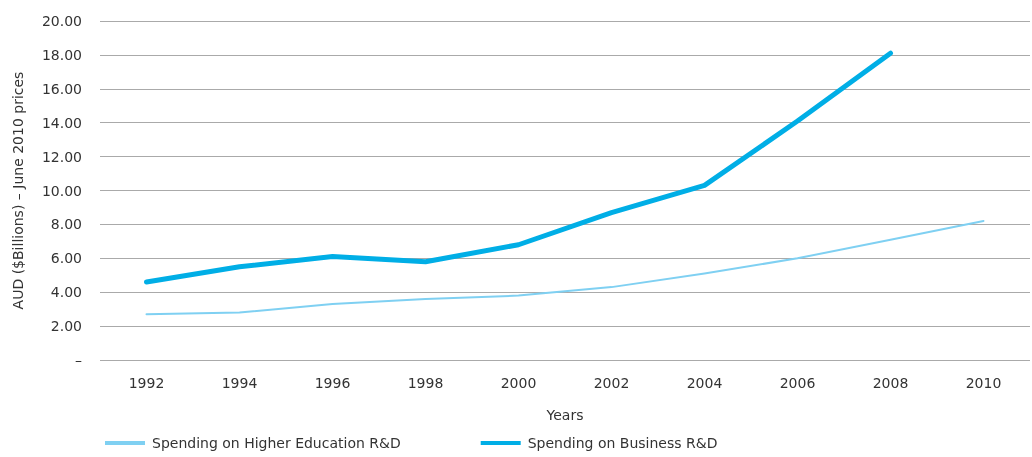  I want to click on y-tick-label: 10.00, so click(61, 190).